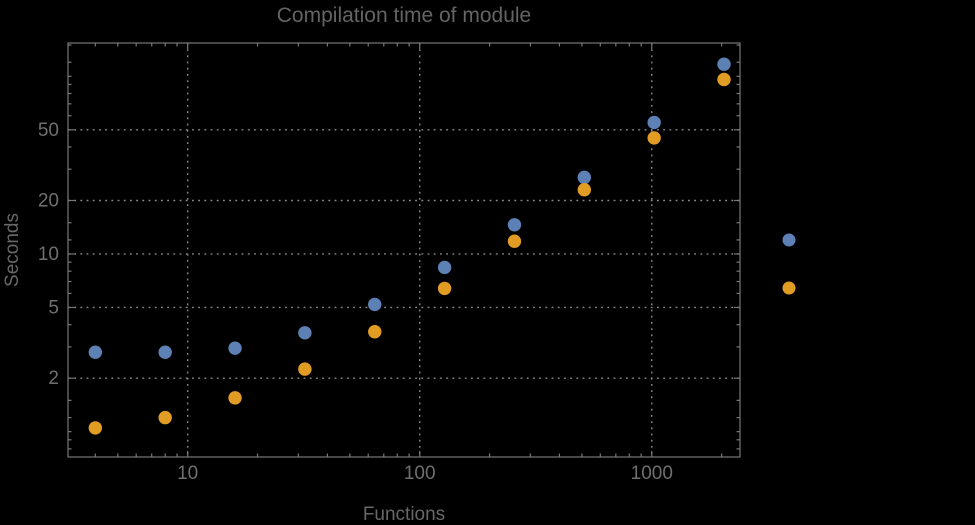  I want to click on x-tick-label: 10, so click(187, 473).